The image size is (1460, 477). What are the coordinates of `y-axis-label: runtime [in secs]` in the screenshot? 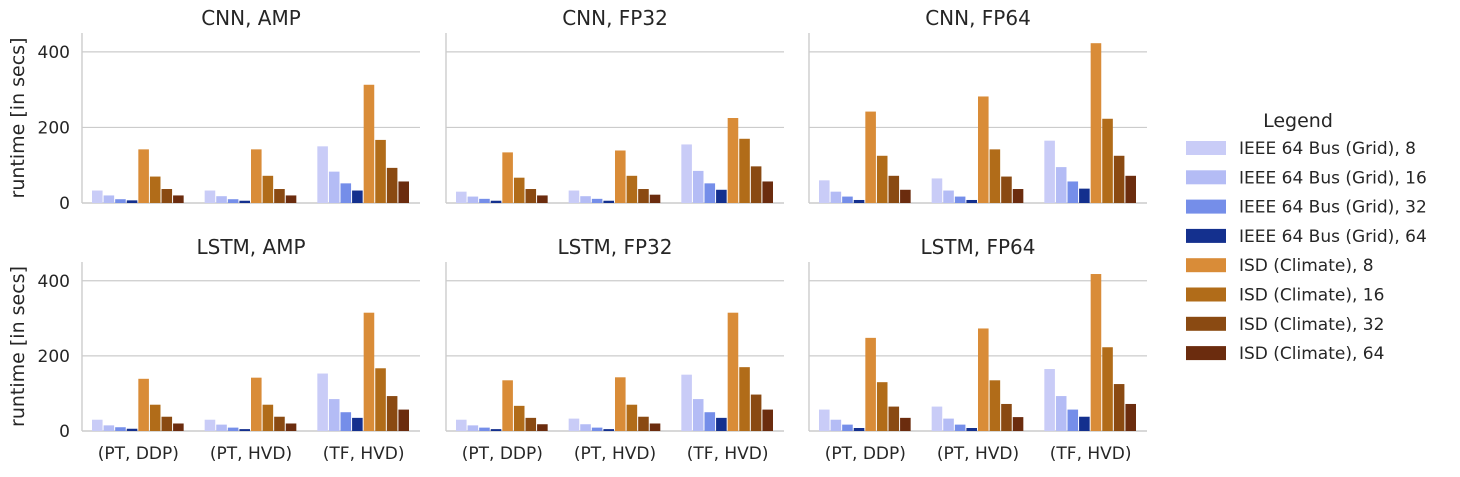 It's located at (18, 118).